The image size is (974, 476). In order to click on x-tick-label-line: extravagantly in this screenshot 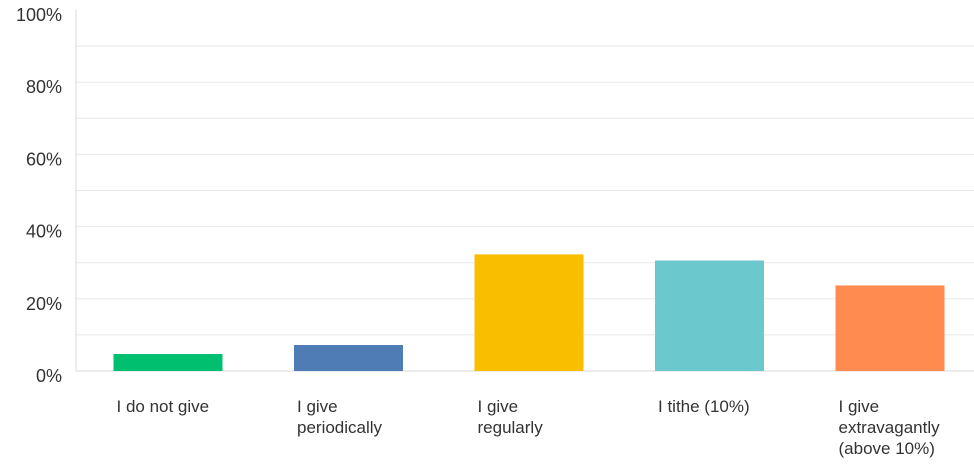, I will do `click(890, 427)`.